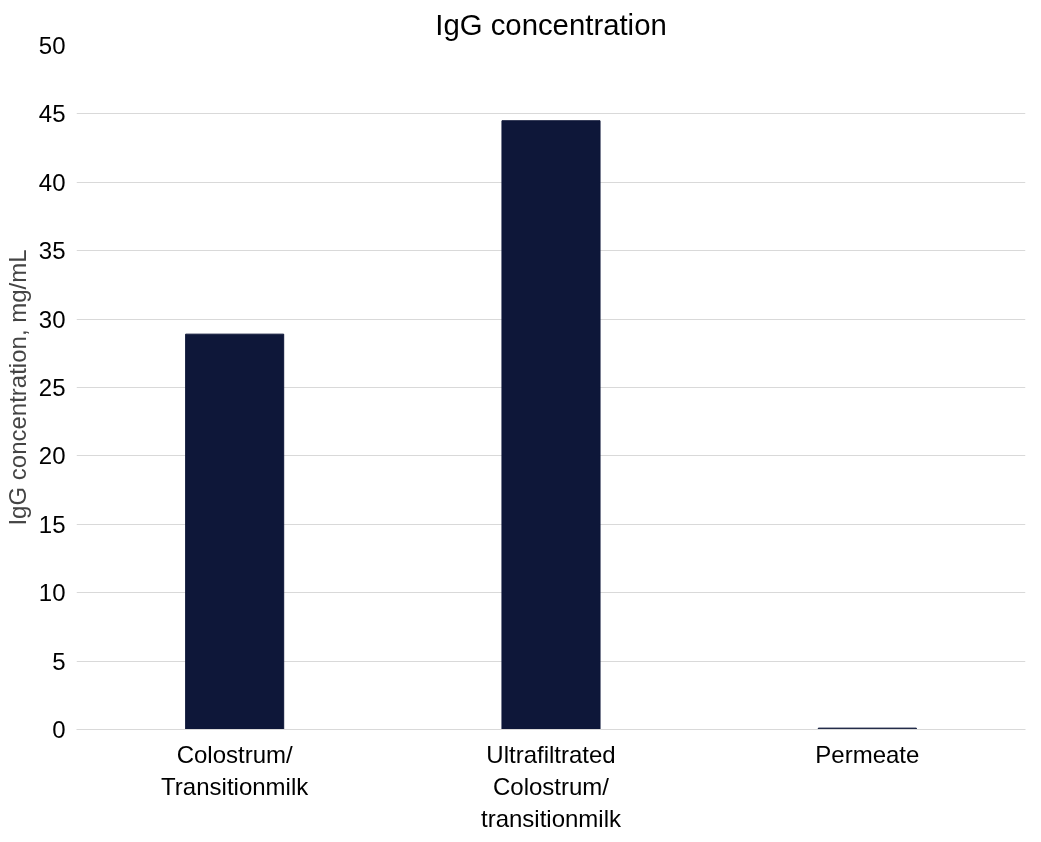  Describe the element at coordinates (52, 387) in the screenshot. I see `y-tick-label: 25` at that location.